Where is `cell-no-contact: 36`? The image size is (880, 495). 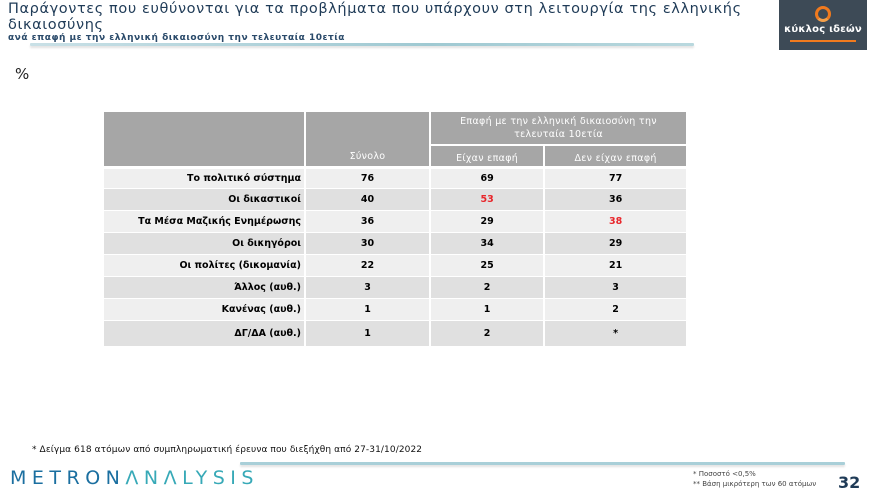
cell-no-contact: 36 is located at coordinates (615, 199).